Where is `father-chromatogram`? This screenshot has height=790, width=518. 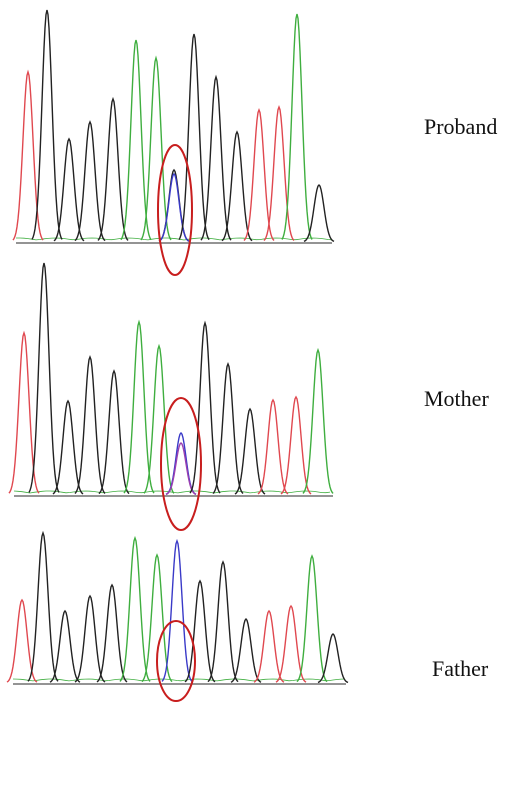 father-chromatogram is located at coordinates (177, 616).